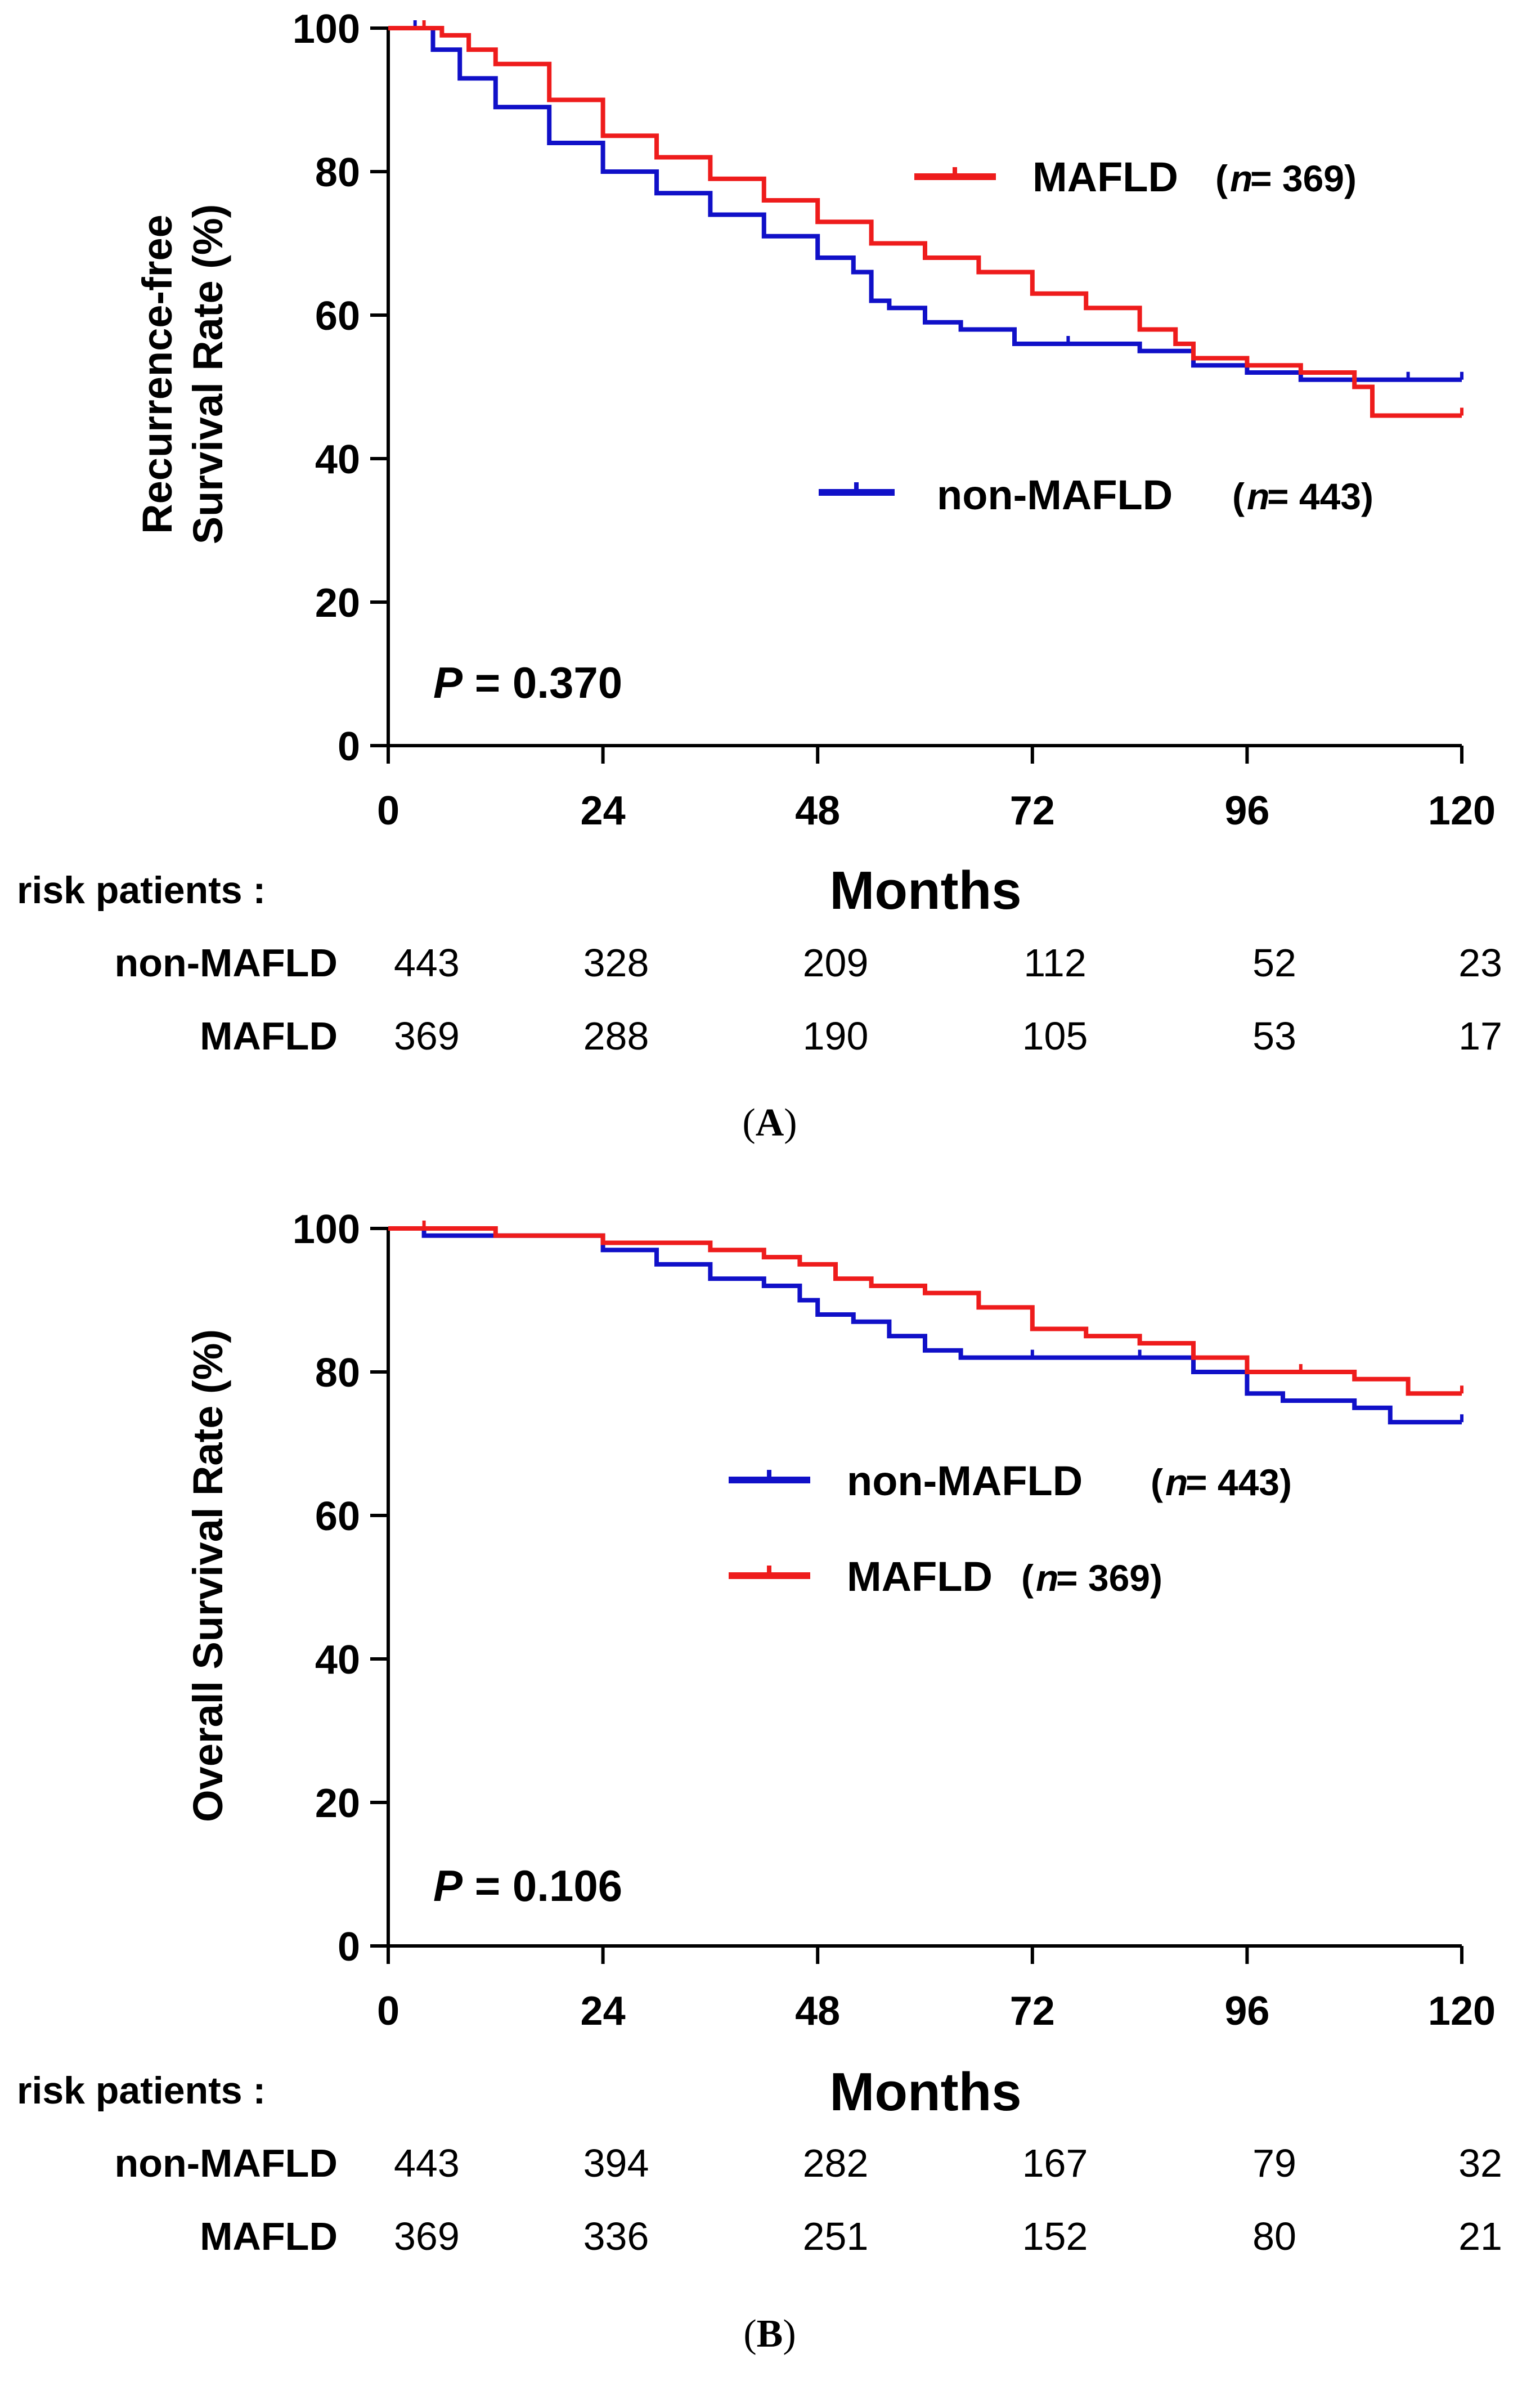  What do you see at coordinates (1109, 1578) in the screenshot?
I see `legend-b-mafld-n-value: = 369)` at bounding box center [1109, 1578].